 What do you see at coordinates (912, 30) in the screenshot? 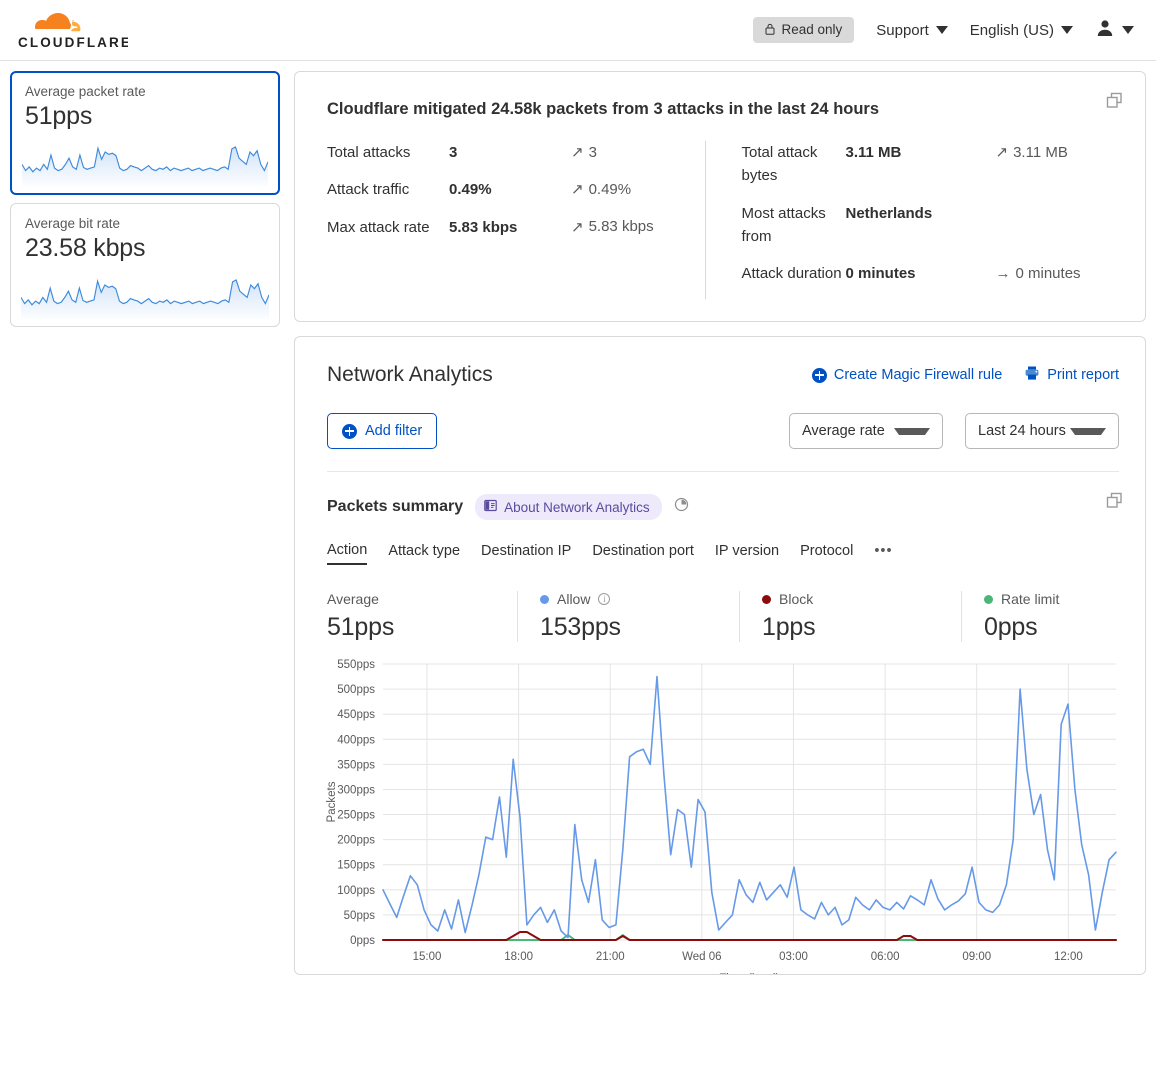
I see `support-menu: Support` at bounding box center [912, 30].